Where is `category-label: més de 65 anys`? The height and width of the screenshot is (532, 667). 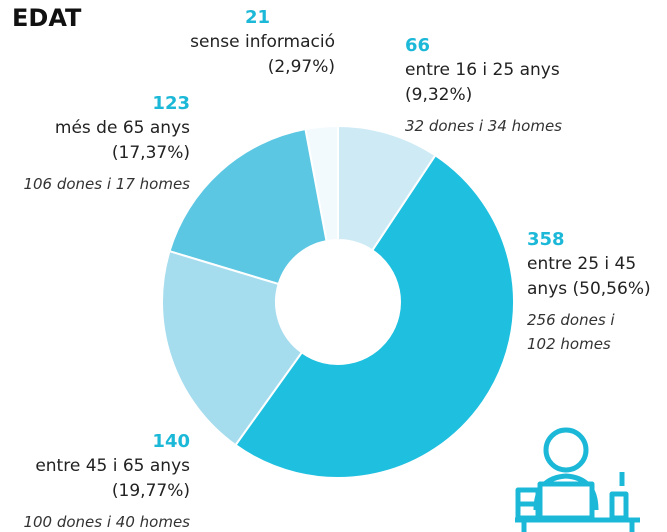 category-label: més de 65 anys is located at coordinates (122, 128).